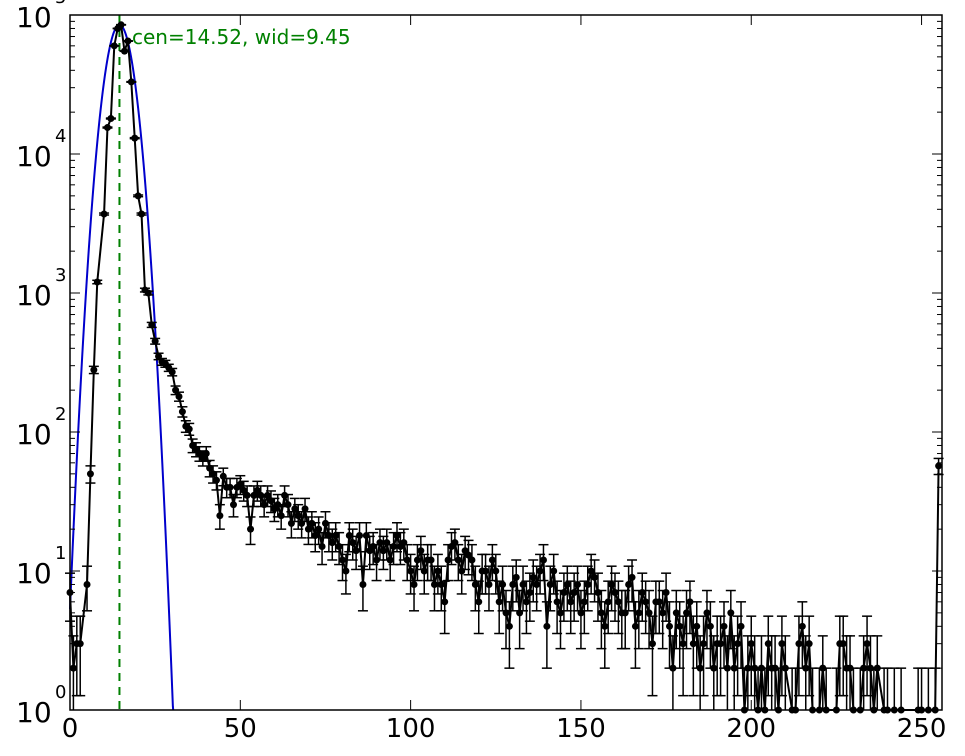 The image size is (965, 756). Describe the element at coordinates (60, 553) in the screenshot. I see `y-tick-label-exponent: 1` at that location.